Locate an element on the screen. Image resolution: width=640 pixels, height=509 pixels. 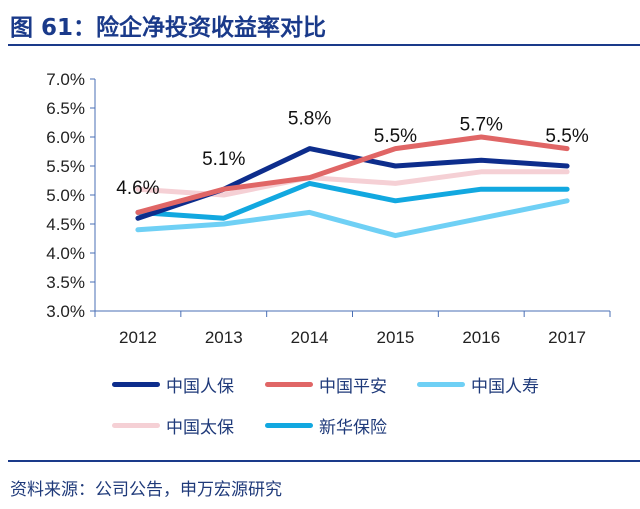
y-tick-label: 6.0% is located at coordinates (65, 137).